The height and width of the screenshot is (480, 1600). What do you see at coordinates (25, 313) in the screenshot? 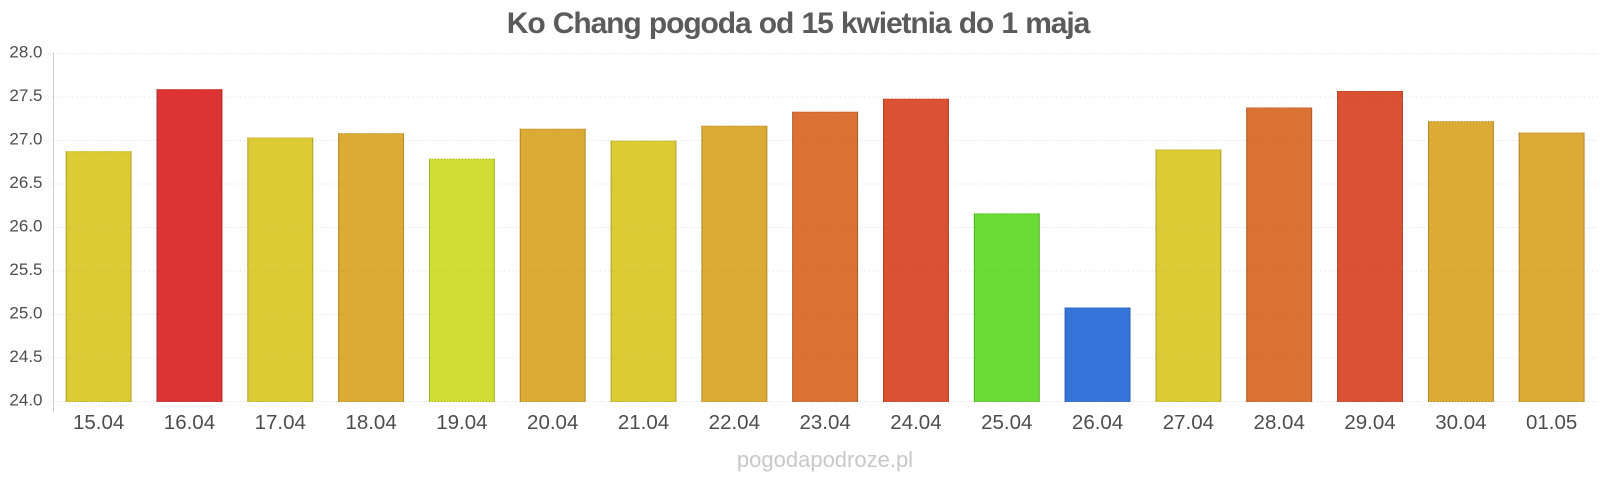
I see `svg-text: 25.0` at bounding box center [25, 313].